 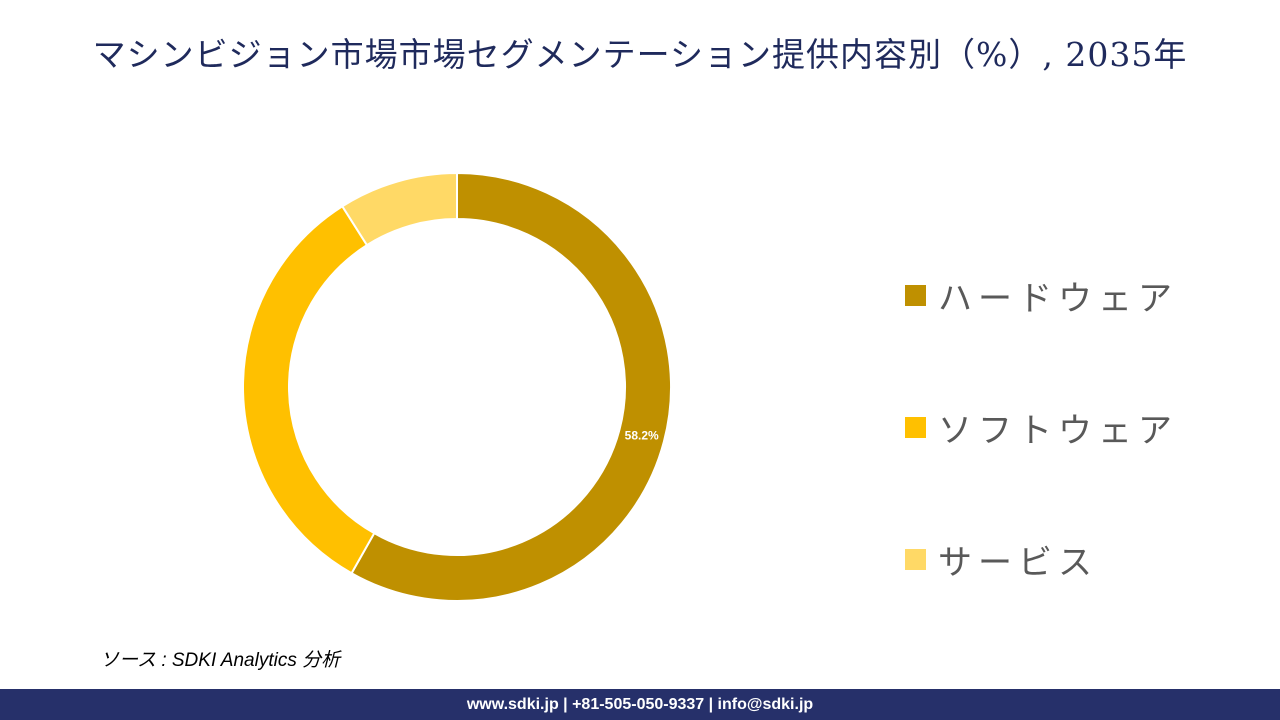 I want to click on legend-swatch-software, so click(x=915, y=427).